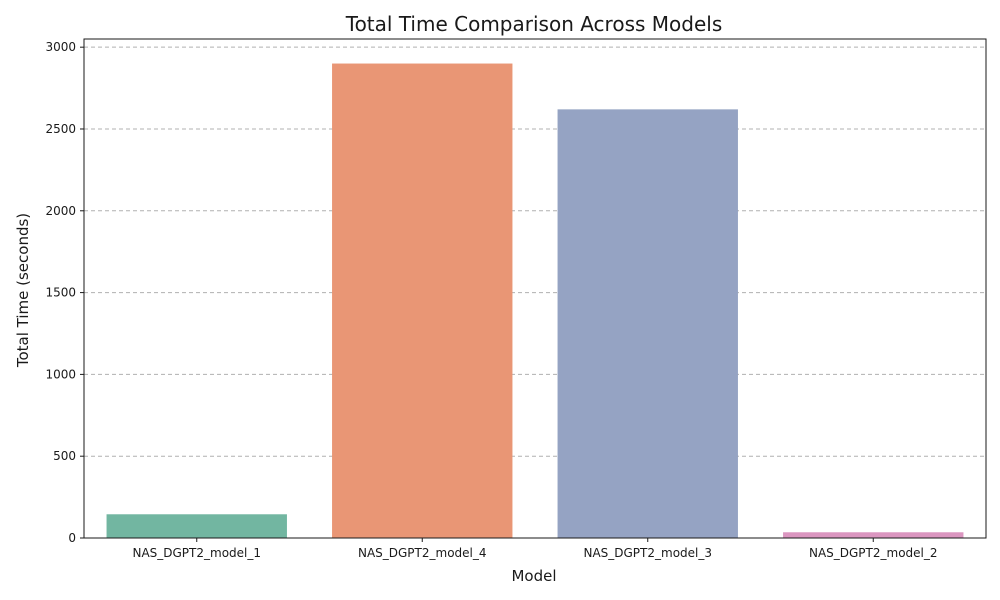  I want to click on y-tick-label: 1000, so click(60, 374).